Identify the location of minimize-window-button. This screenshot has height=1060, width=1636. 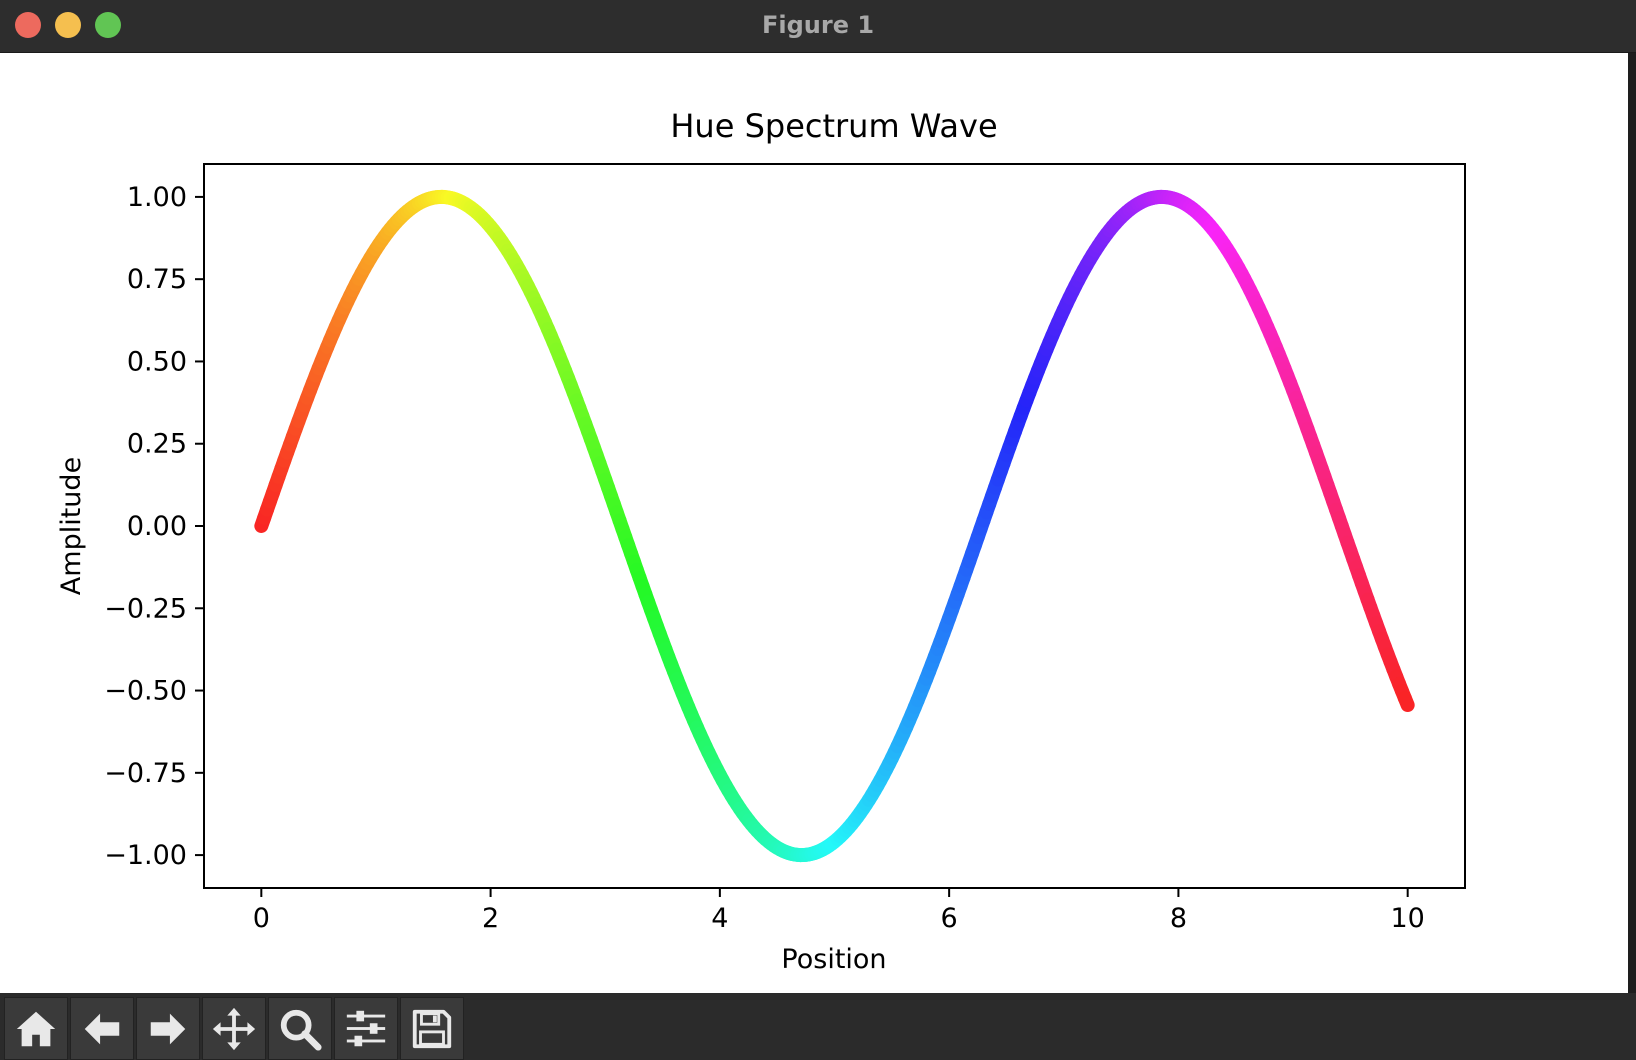
(68, 25).